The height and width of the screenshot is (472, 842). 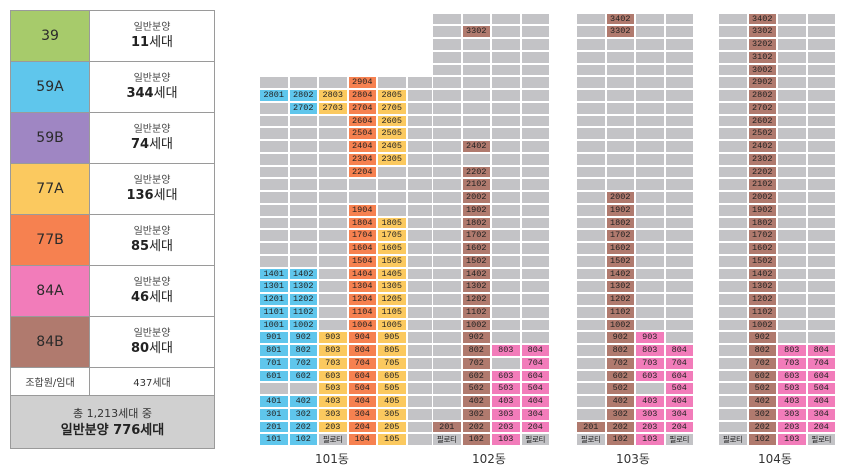 What do you see at coordinates (476, 337) in the screenshot?
I see `unit-902: 902` at bounding box center [476, 337].